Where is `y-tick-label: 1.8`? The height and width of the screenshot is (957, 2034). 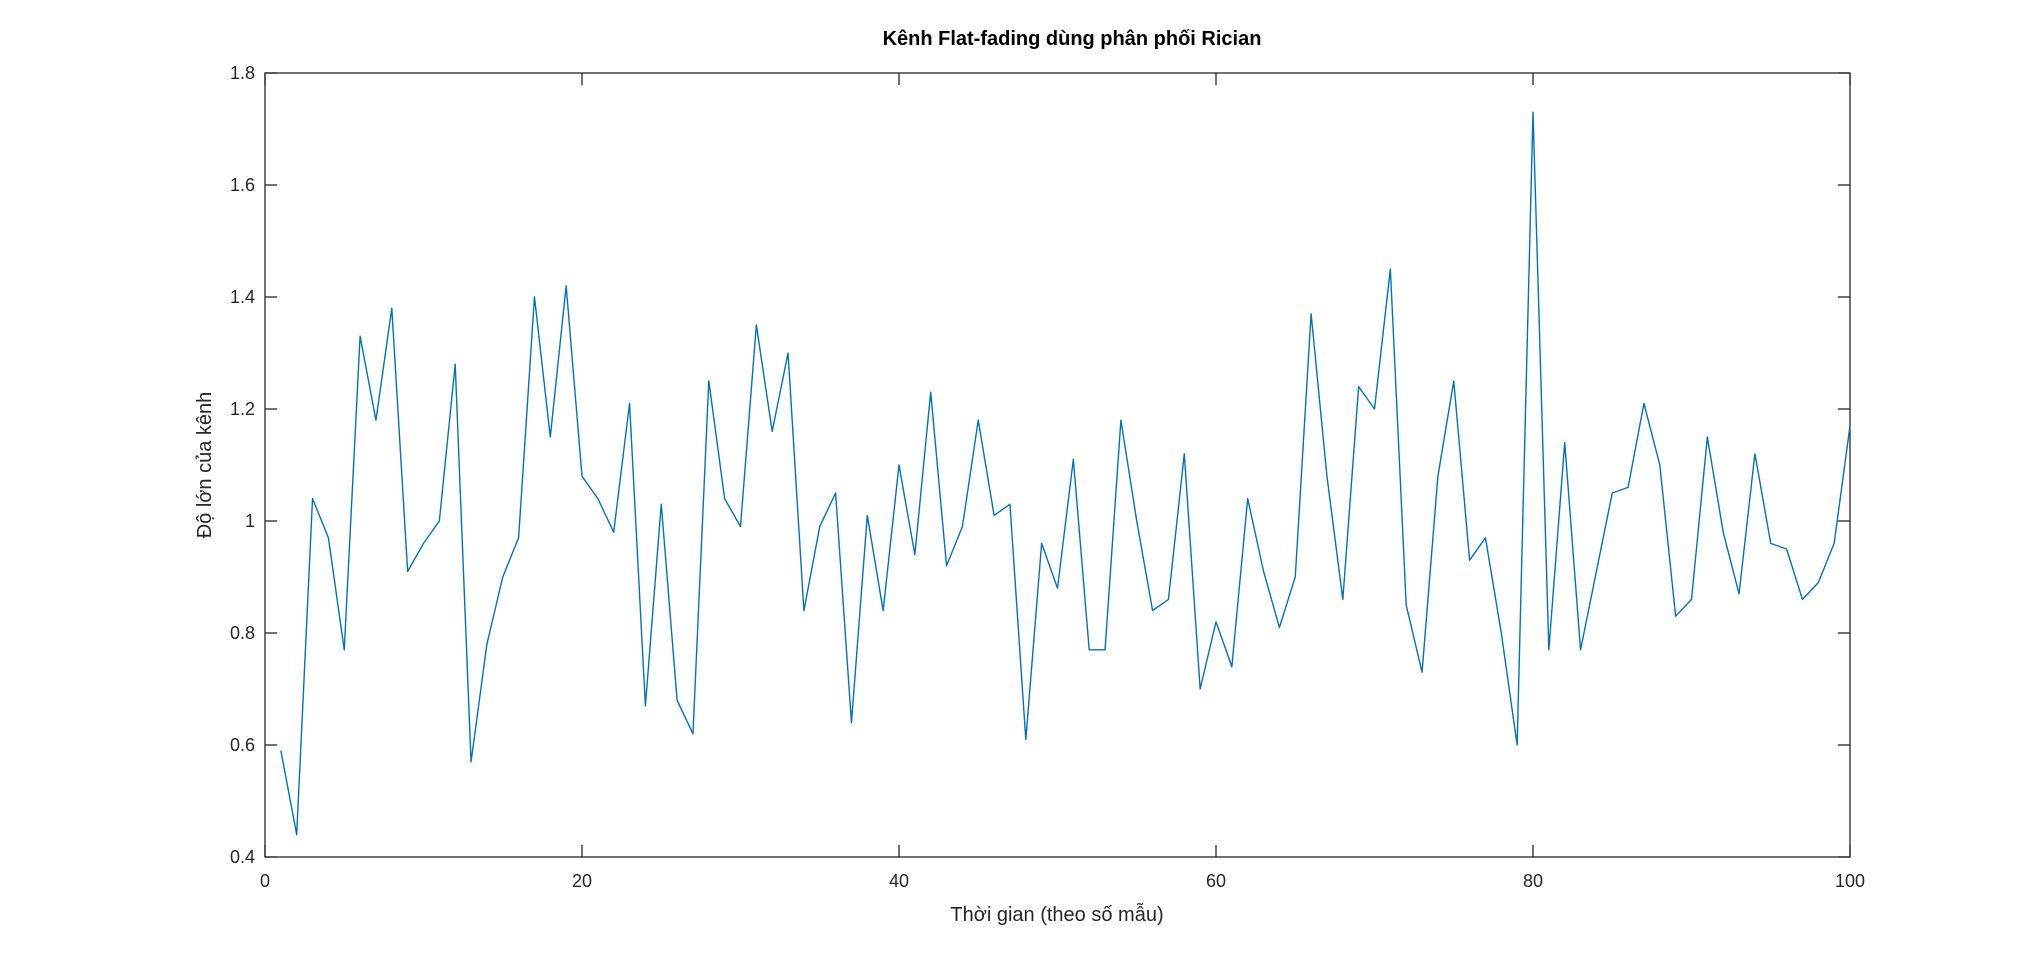 y-tick-label: 1.8 is located at coordinates (242, 73).